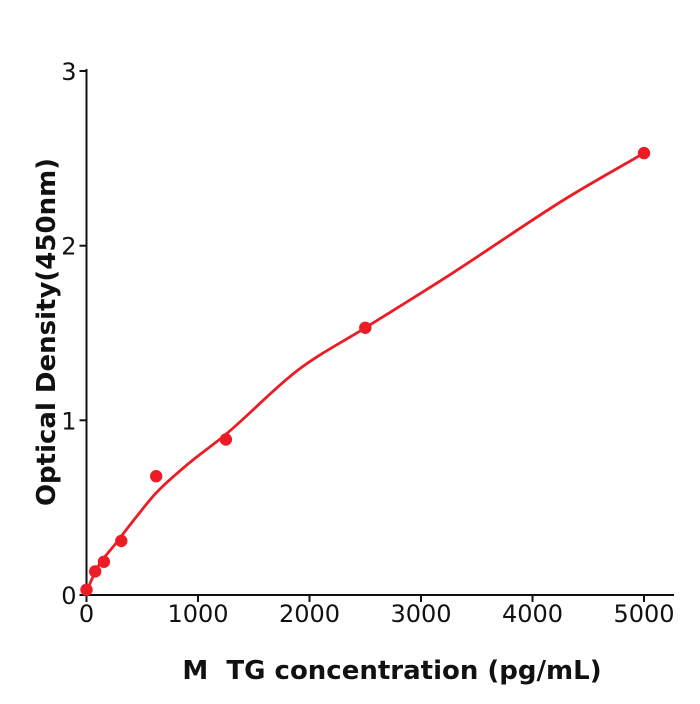  I want to click on x-tick-label: 4000, so click(532, 614).